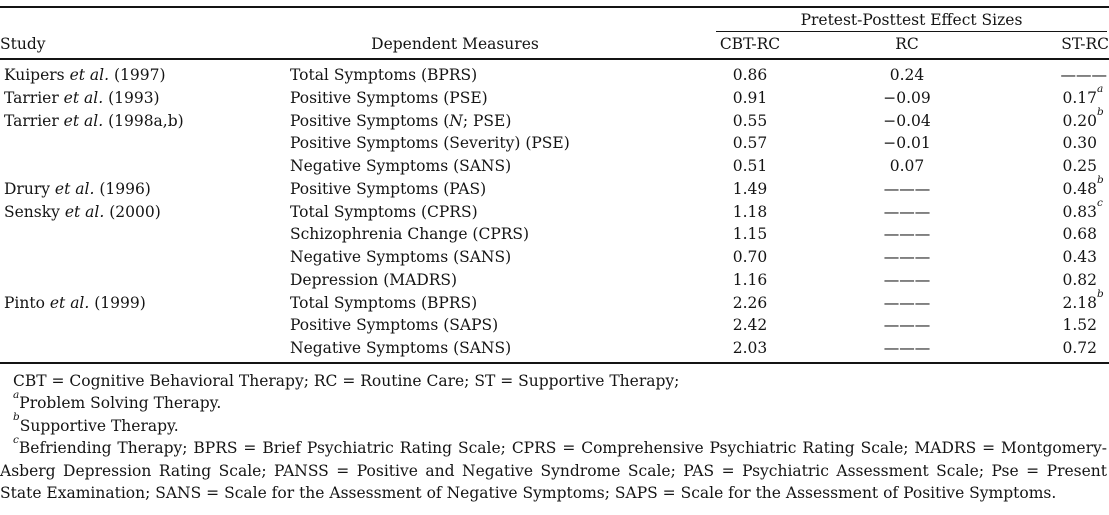 The image size is (1109, 515). What do you see at coordinates (145, 46) in the screenshot?
I see `column-header-study: Study` at bounding box center [145, 46].